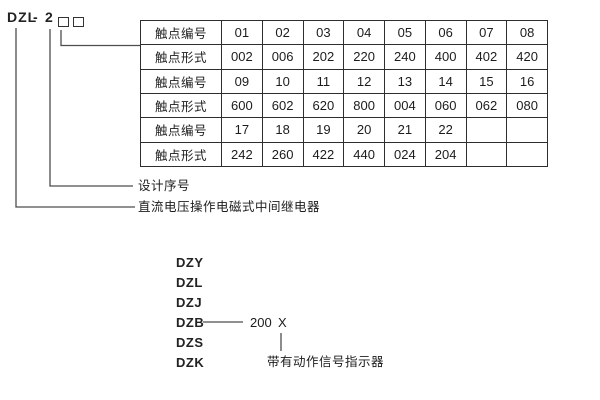 Image resolution: width=600 pixels, height=400 pixels. I want to click on contact-id-cell: 13, so click(405, 81).